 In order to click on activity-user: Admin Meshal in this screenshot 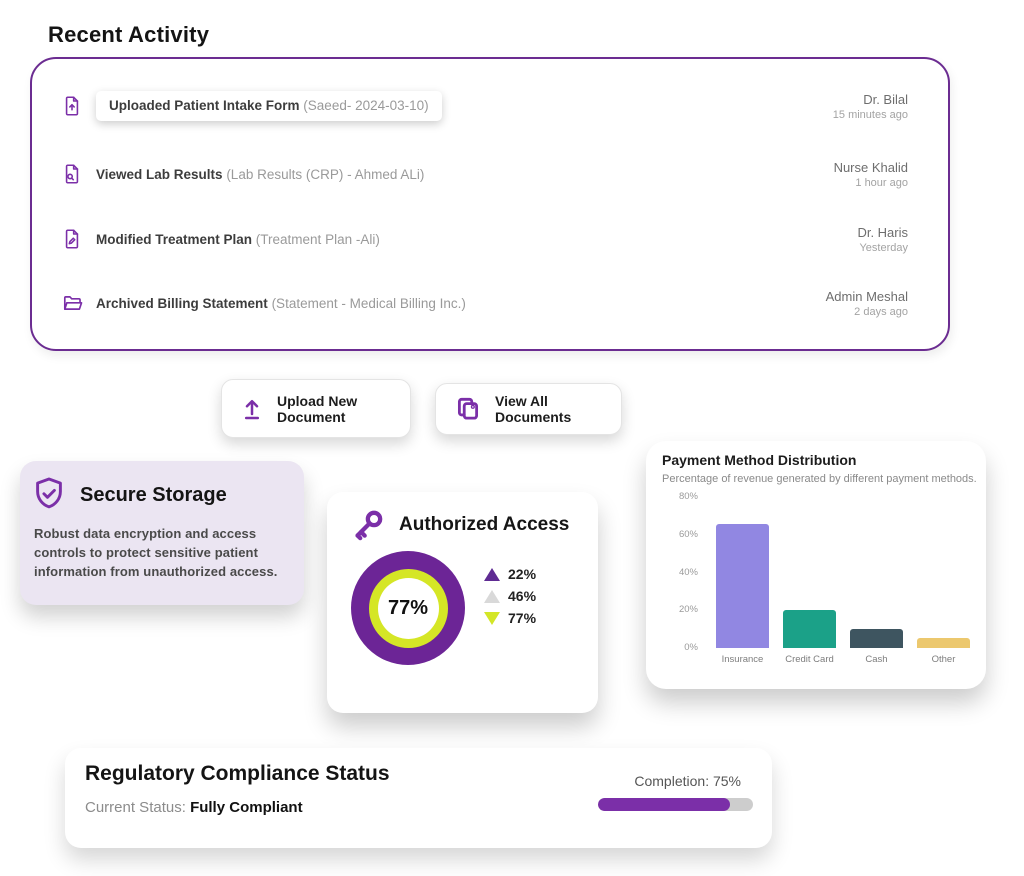, I will do `click(866, 296)`.